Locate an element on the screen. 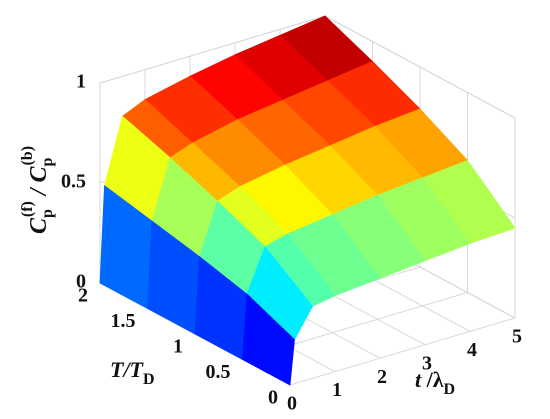 The width and height of the screenshot is (550, 419). z-axis-label: Cp(f) / Cp(b) is located at coordinates (37, 190).